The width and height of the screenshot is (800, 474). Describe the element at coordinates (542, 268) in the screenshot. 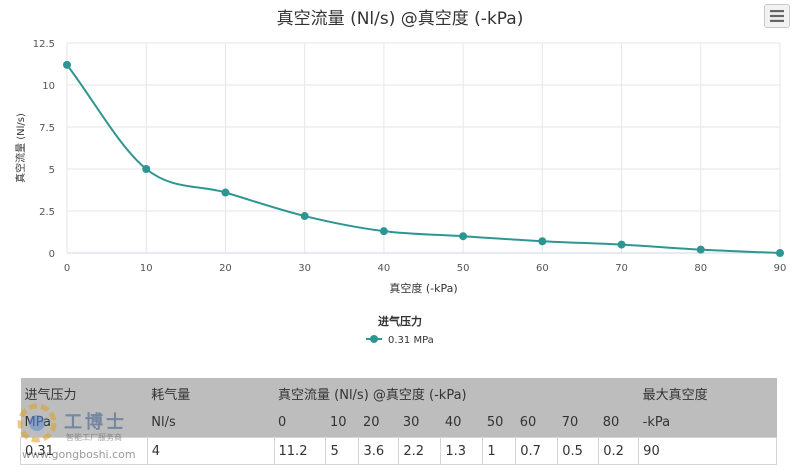

I see `x-tick-label: 60` at that location.